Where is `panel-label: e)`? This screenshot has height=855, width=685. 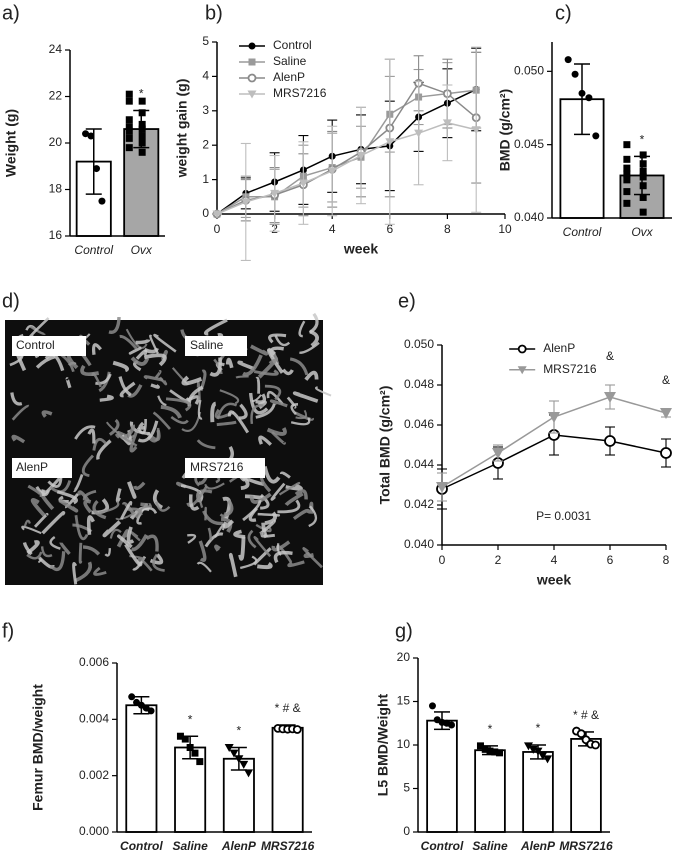 panel-label: e) is located at coordinates (407, 301).